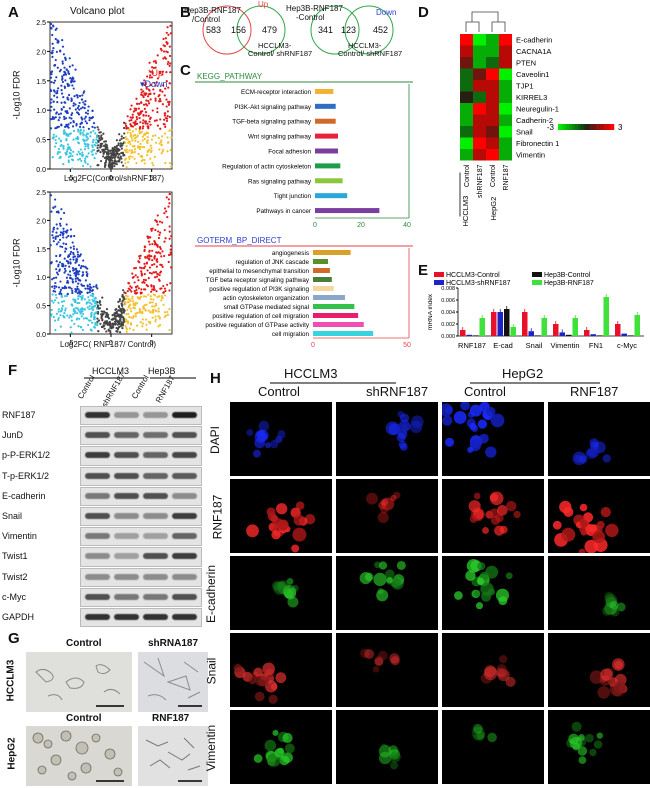 The width and height of the screenshot is (650, 788). What do you see at coordinates (534, 120) in the screenshot?
I see `gene-label: Cadherin-2` at bounding box center [534, 120].